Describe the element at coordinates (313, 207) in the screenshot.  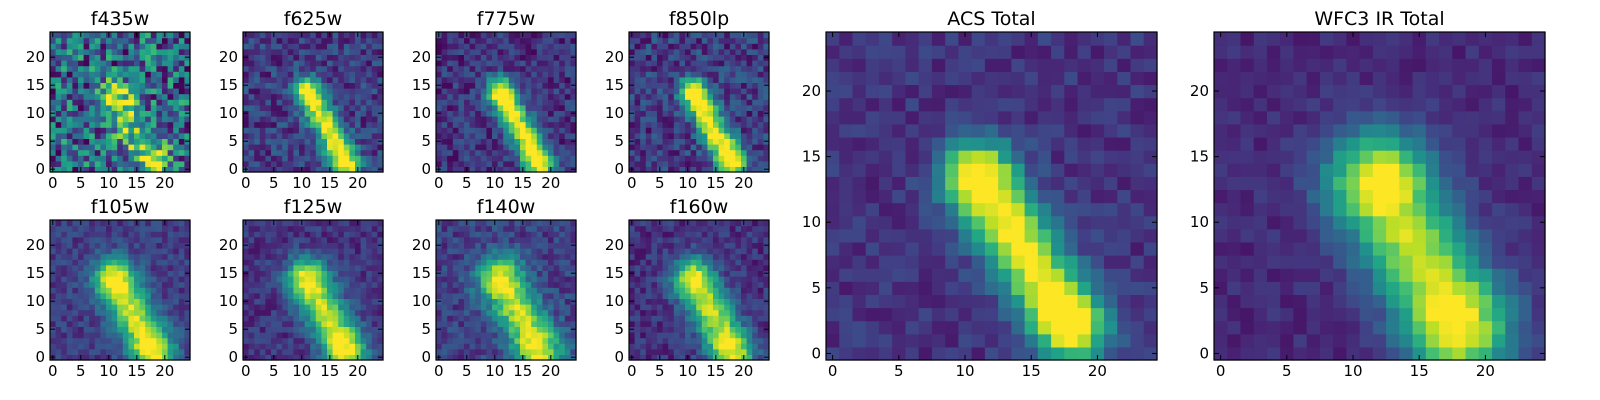
I see `panel-title: f125w` at that location.